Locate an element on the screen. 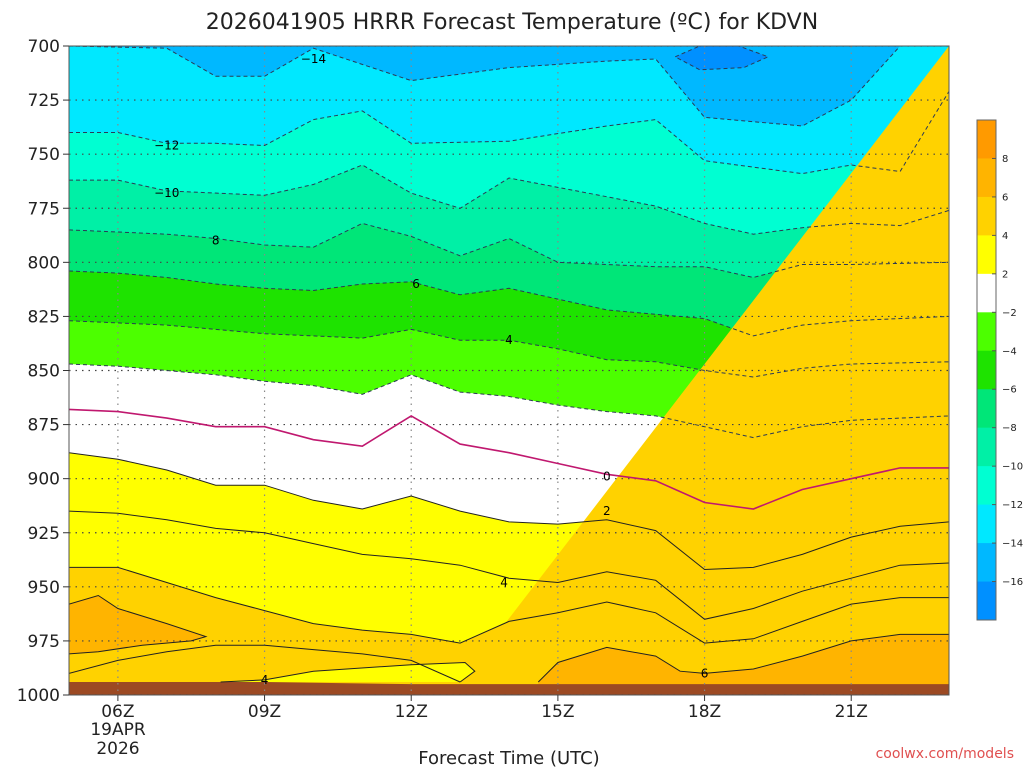 This screenshot has width=1024, height=768. colorbar-label: −10 is located at coordinates (1012, 467).